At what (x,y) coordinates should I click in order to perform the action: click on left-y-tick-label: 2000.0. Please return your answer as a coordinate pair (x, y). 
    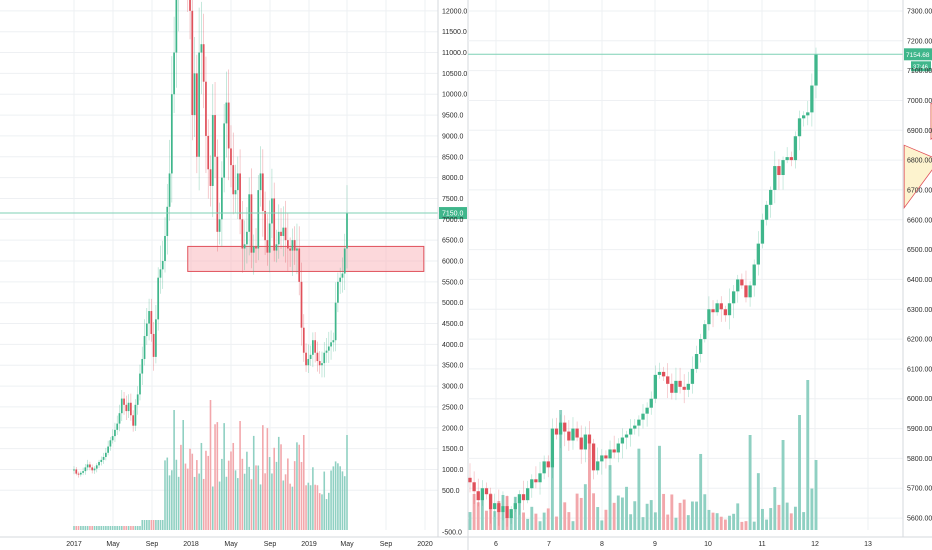
    Looking at the image, I should click on (453, 428).